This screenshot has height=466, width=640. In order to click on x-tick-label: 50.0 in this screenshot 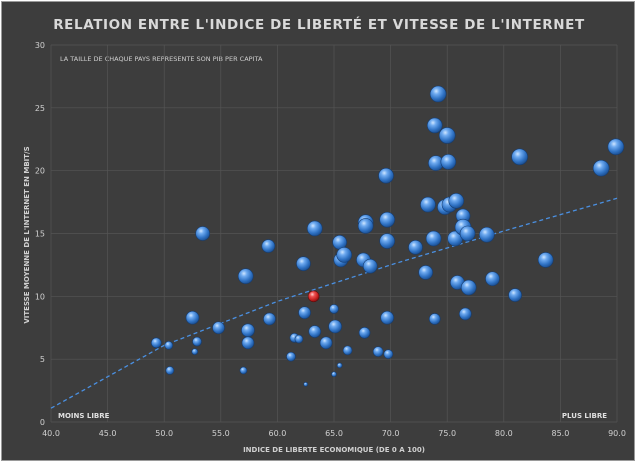, I will do `click(164, 433)`.